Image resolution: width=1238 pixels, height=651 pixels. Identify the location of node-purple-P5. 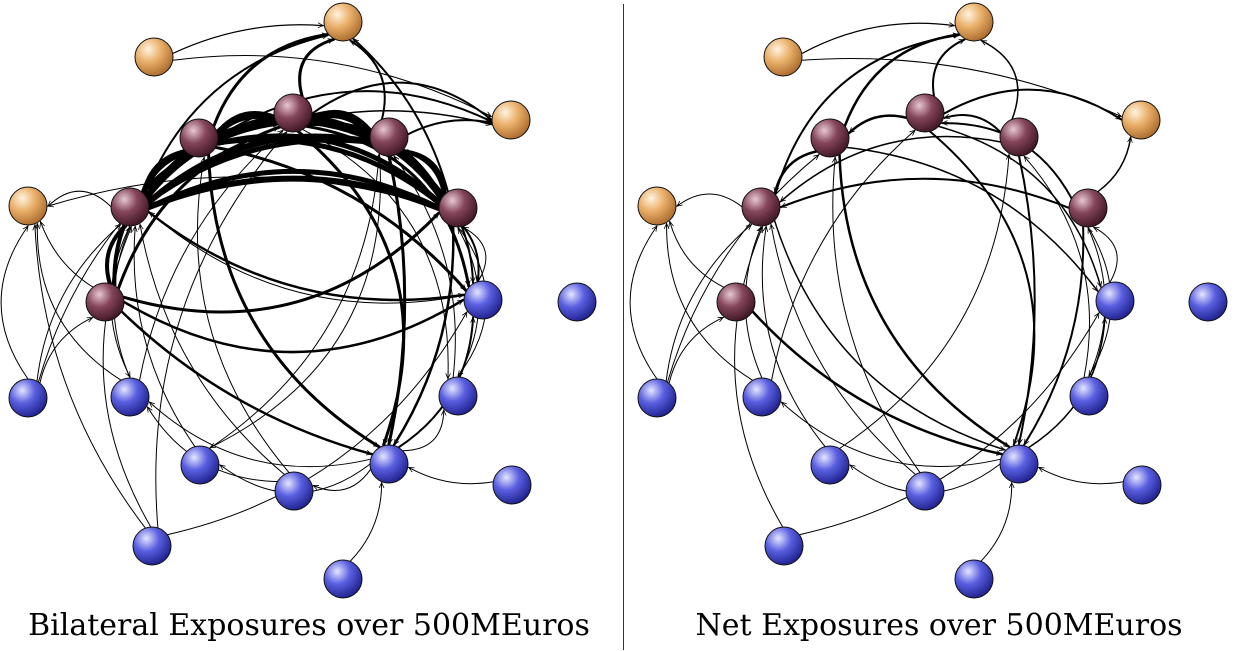
(458, 208).